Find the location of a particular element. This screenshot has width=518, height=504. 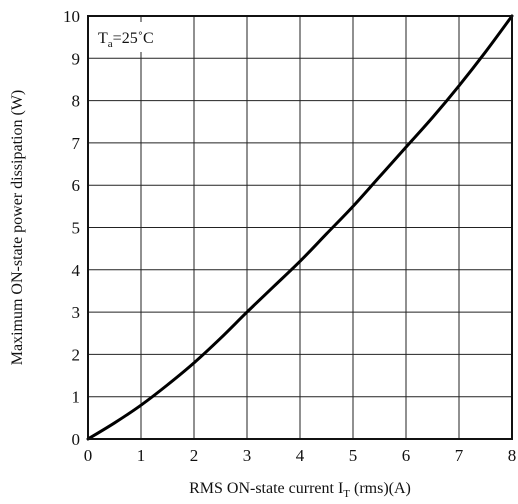

y-tick-label: 4 is located at coordinates (76, 270).